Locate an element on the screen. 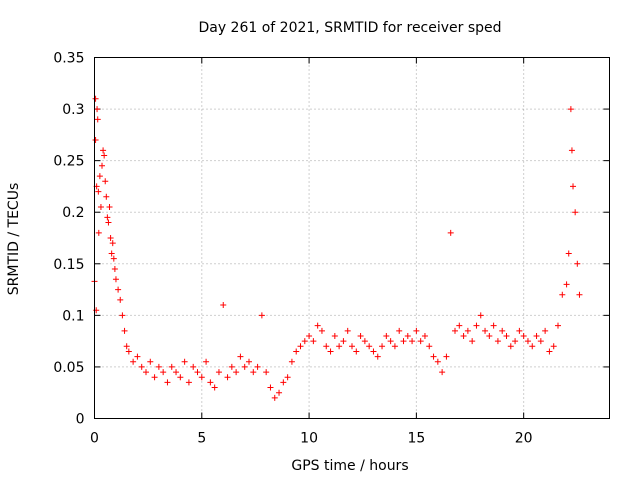 Image resolution: width=640 pixels, height=480 pixels. y-tick-label: 0.35 is located at coordinates (68, 59).